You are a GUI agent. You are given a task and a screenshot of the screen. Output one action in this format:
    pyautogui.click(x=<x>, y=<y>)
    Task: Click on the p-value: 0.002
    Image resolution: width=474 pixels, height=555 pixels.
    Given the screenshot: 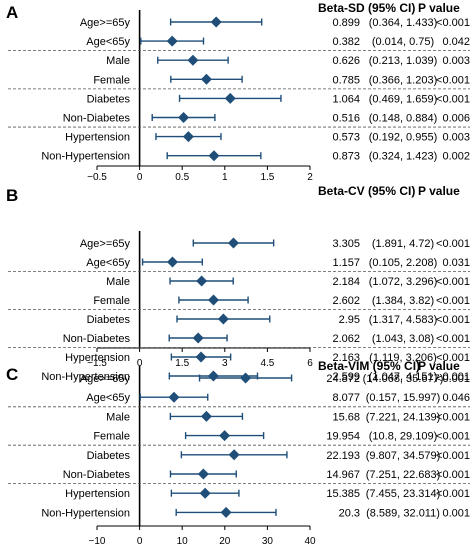 What is the action you would take?
    pyautogui.click(x=456, y=157)
    